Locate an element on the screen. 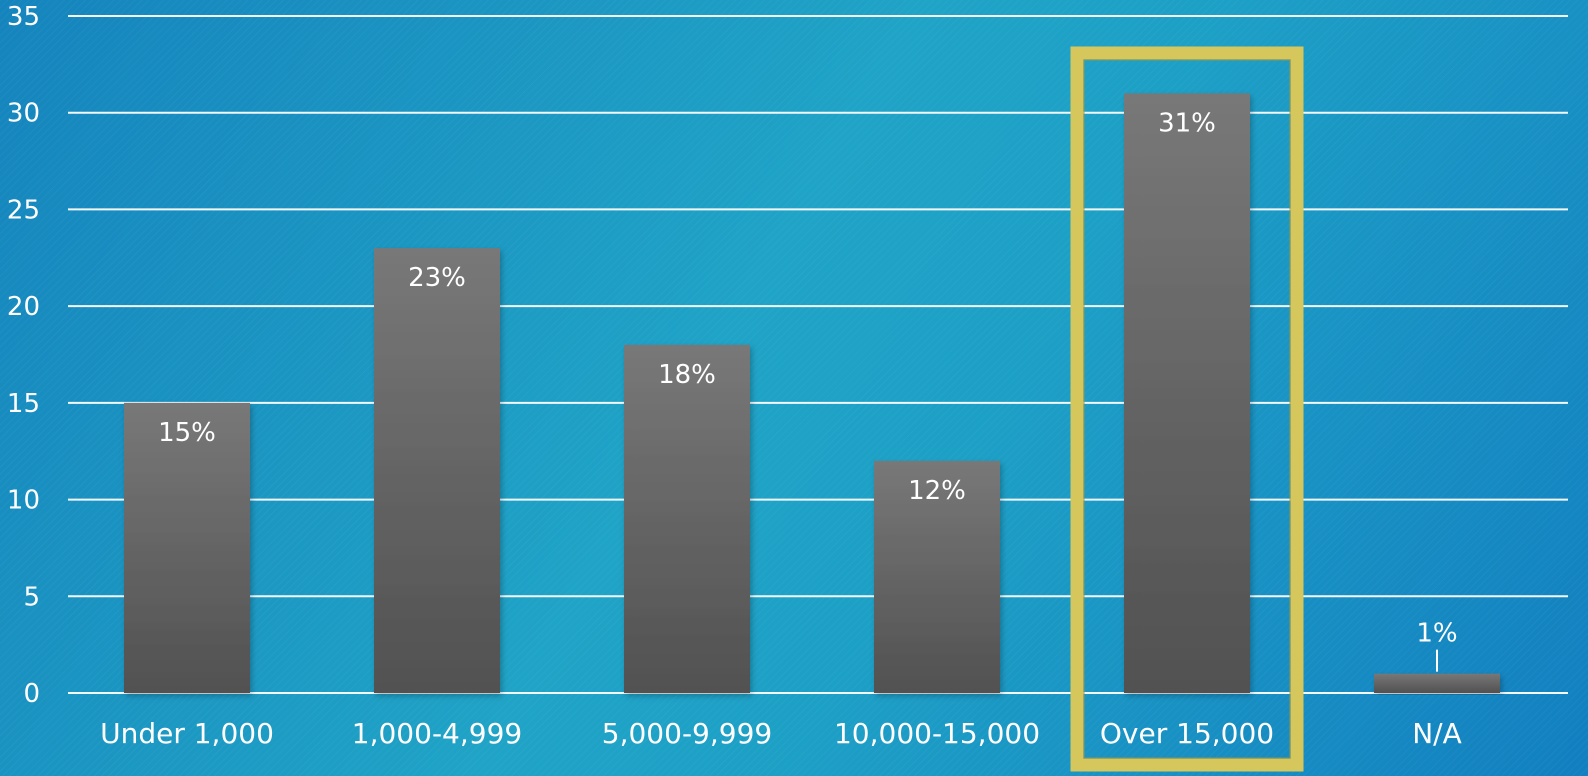 The width and height of the screenshot is (1588, 776). category-label: 5,000-9,999 is located at coordinates (687, 733).